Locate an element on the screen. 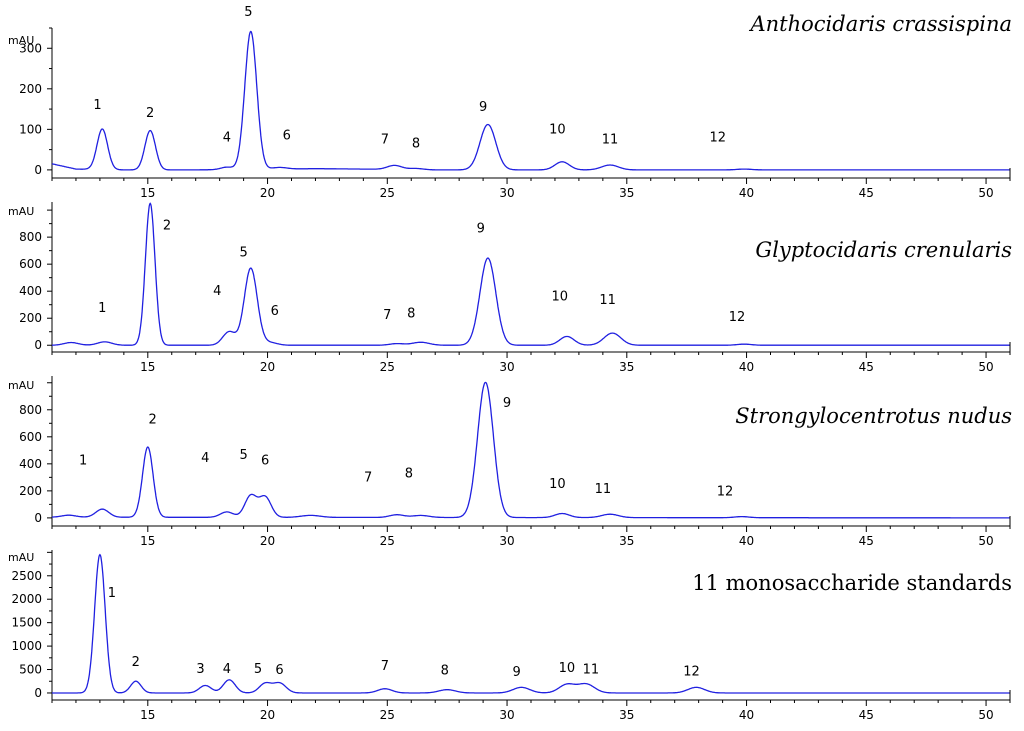  y-tick-label: 2500 is located at coordinates (26, 576).